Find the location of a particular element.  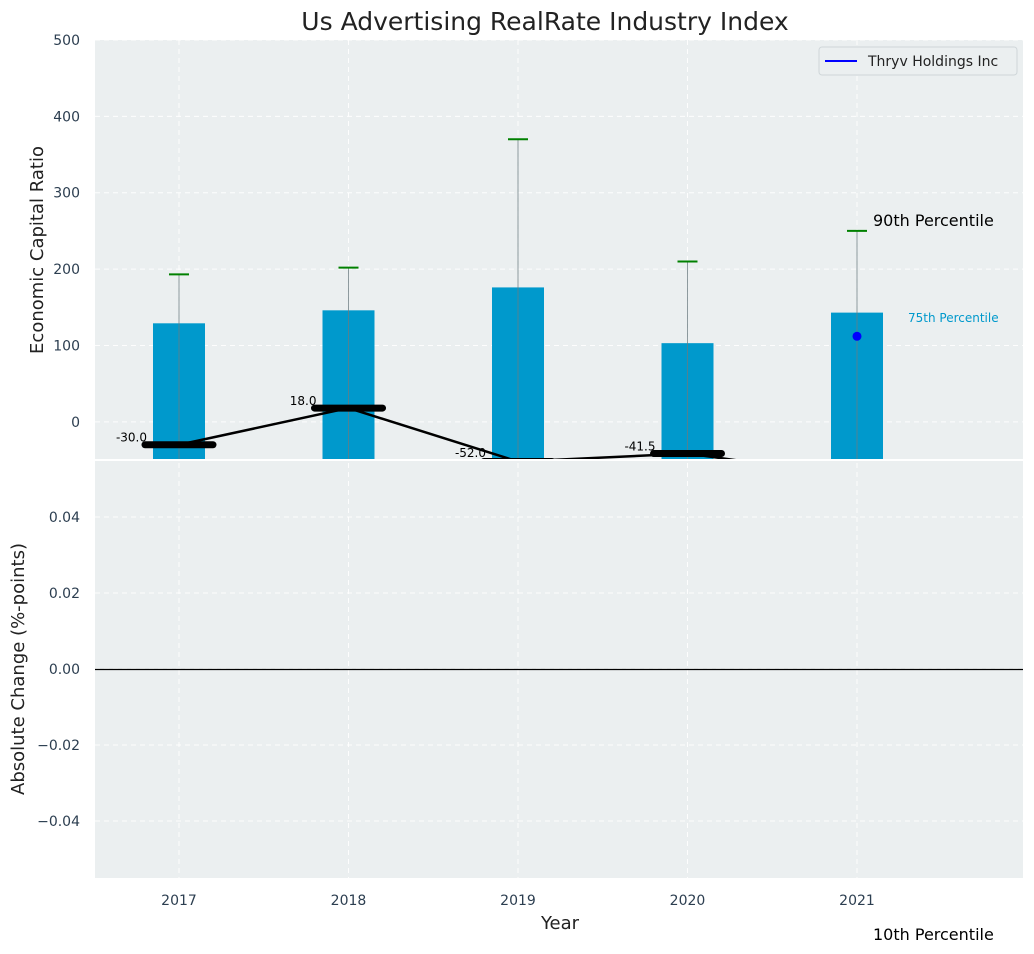

y-axis-label-bottom: Absolute Change (%-points) is located at coordinates (18, 669).